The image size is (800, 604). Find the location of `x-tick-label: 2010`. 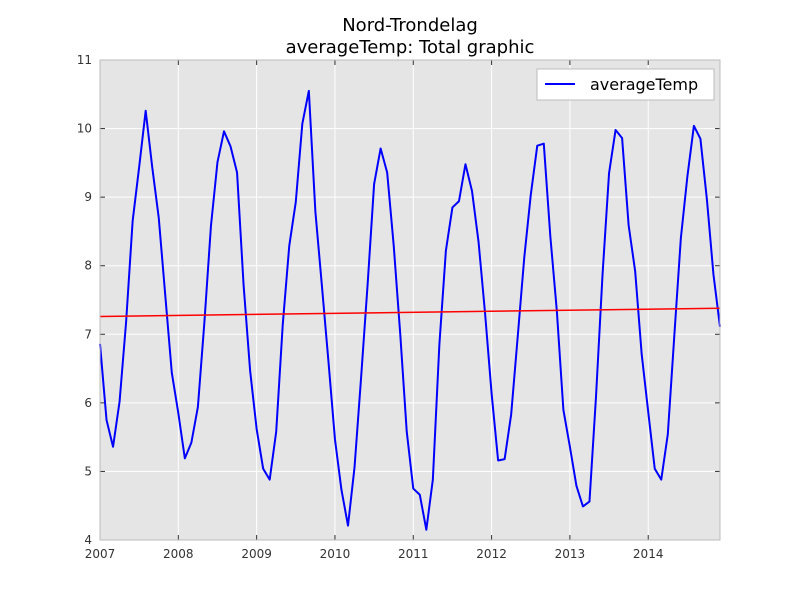

x-tick-label: 2010 is located at coordinates (335, 554).